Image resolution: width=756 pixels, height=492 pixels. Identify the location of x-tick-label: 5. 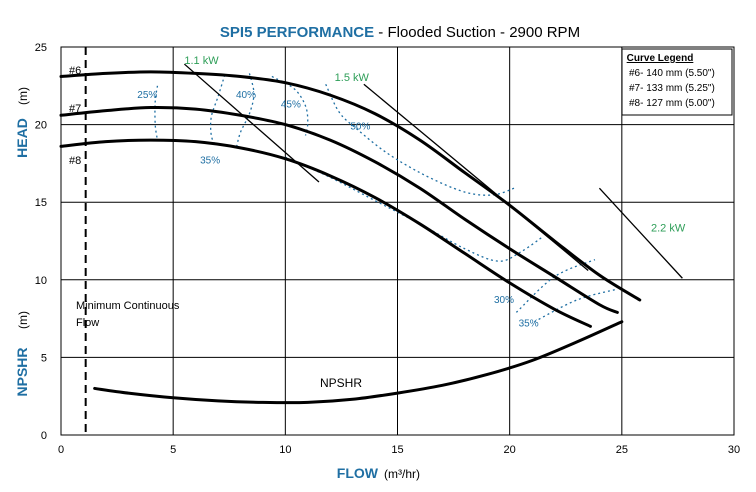
(173, 450).